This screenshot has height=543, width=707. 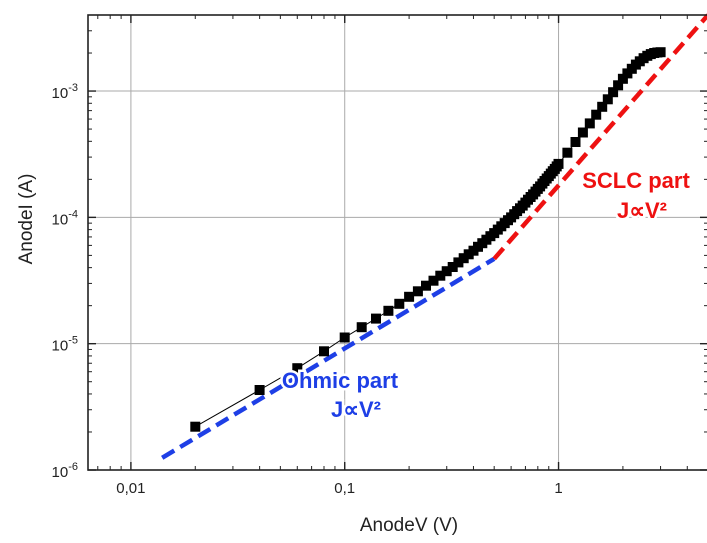 What do you see at coordinates (344, 488) in the screenshot?
I see `x-tick-label: 0,1` at bounding box center [344, 488].